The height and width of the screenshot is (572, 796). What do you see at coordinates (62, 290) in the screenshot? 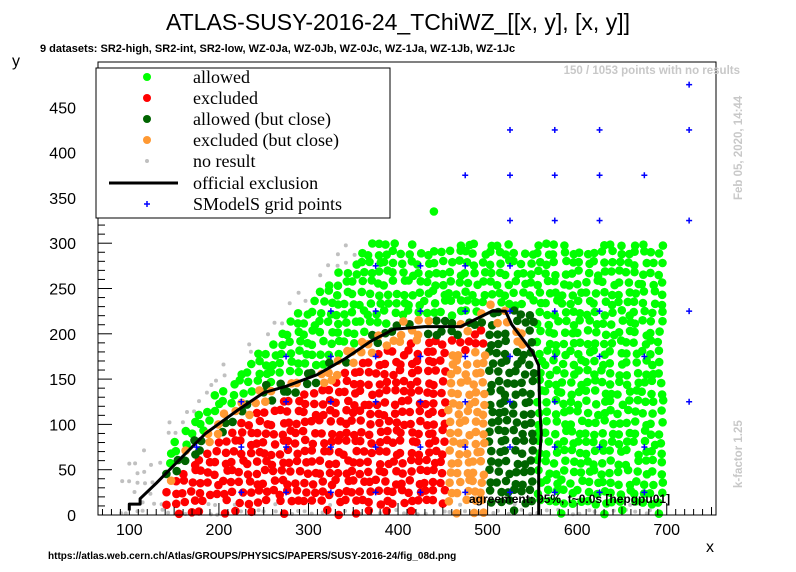
I see `y-tick-label: 250` at bounding box center [62, 290].